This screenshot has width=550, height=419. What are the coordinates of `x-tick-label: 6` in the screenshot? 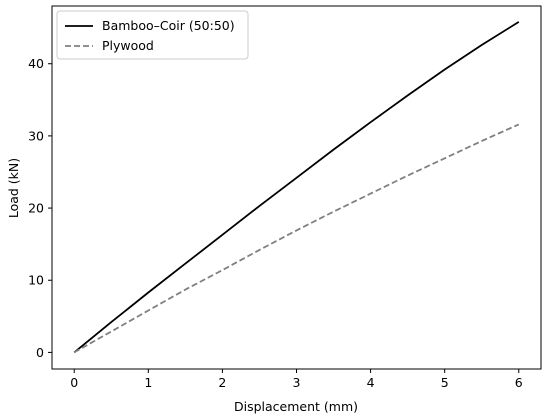 It's located at (519, 382).